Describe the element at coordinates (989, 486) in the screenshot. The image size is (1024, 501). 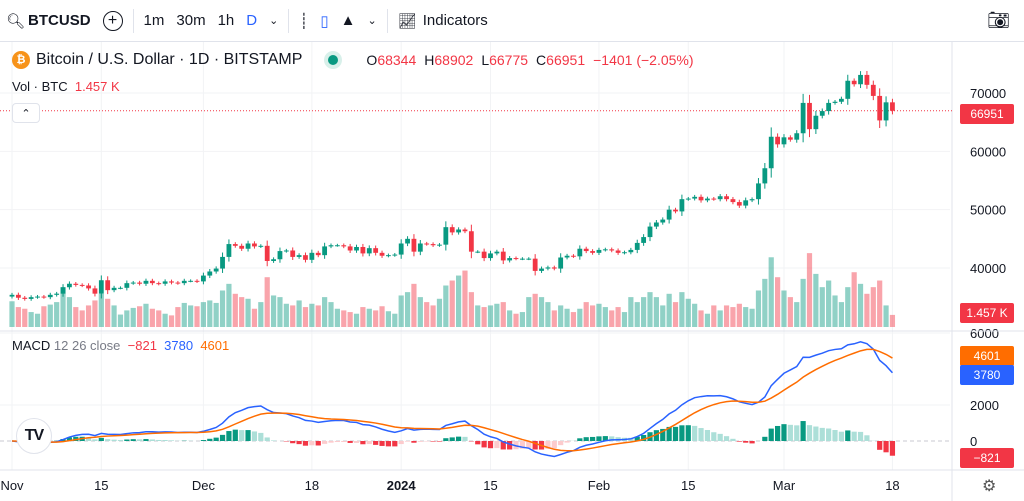
I see `gear-icon: ⚙` at that location.